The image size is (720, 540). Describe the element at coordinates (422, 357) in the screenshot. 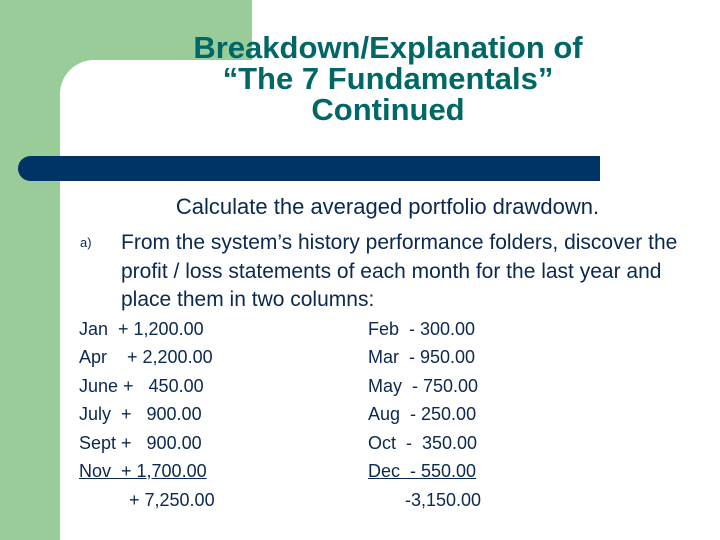

I see `loss-row: Mar - 950.00` at that location.